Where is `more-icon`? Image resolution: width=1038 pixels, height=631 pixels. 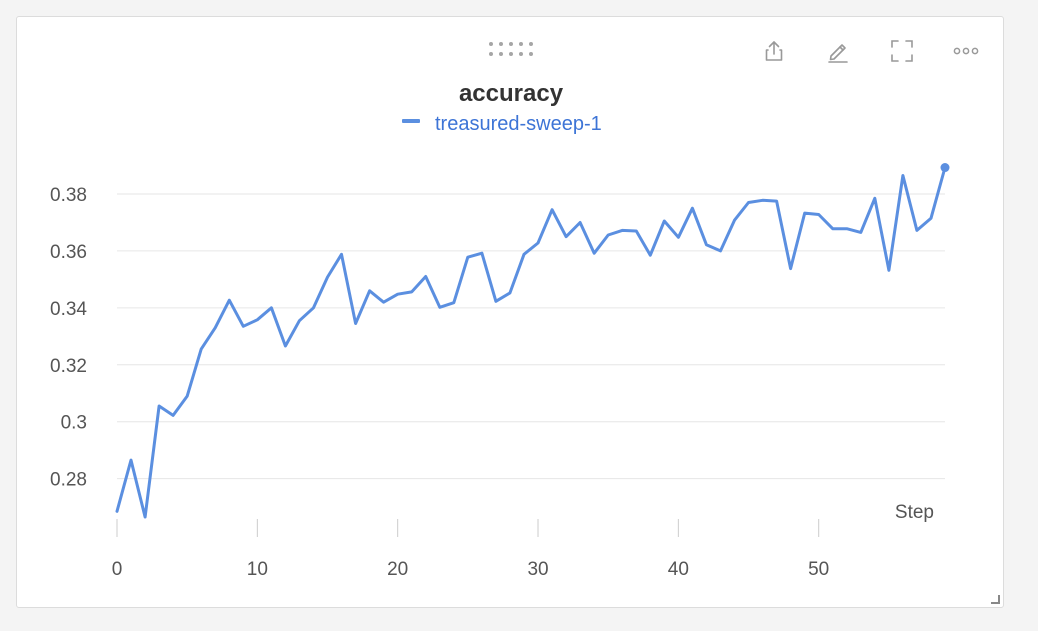
more-icon is located at coordinates (966, 51).